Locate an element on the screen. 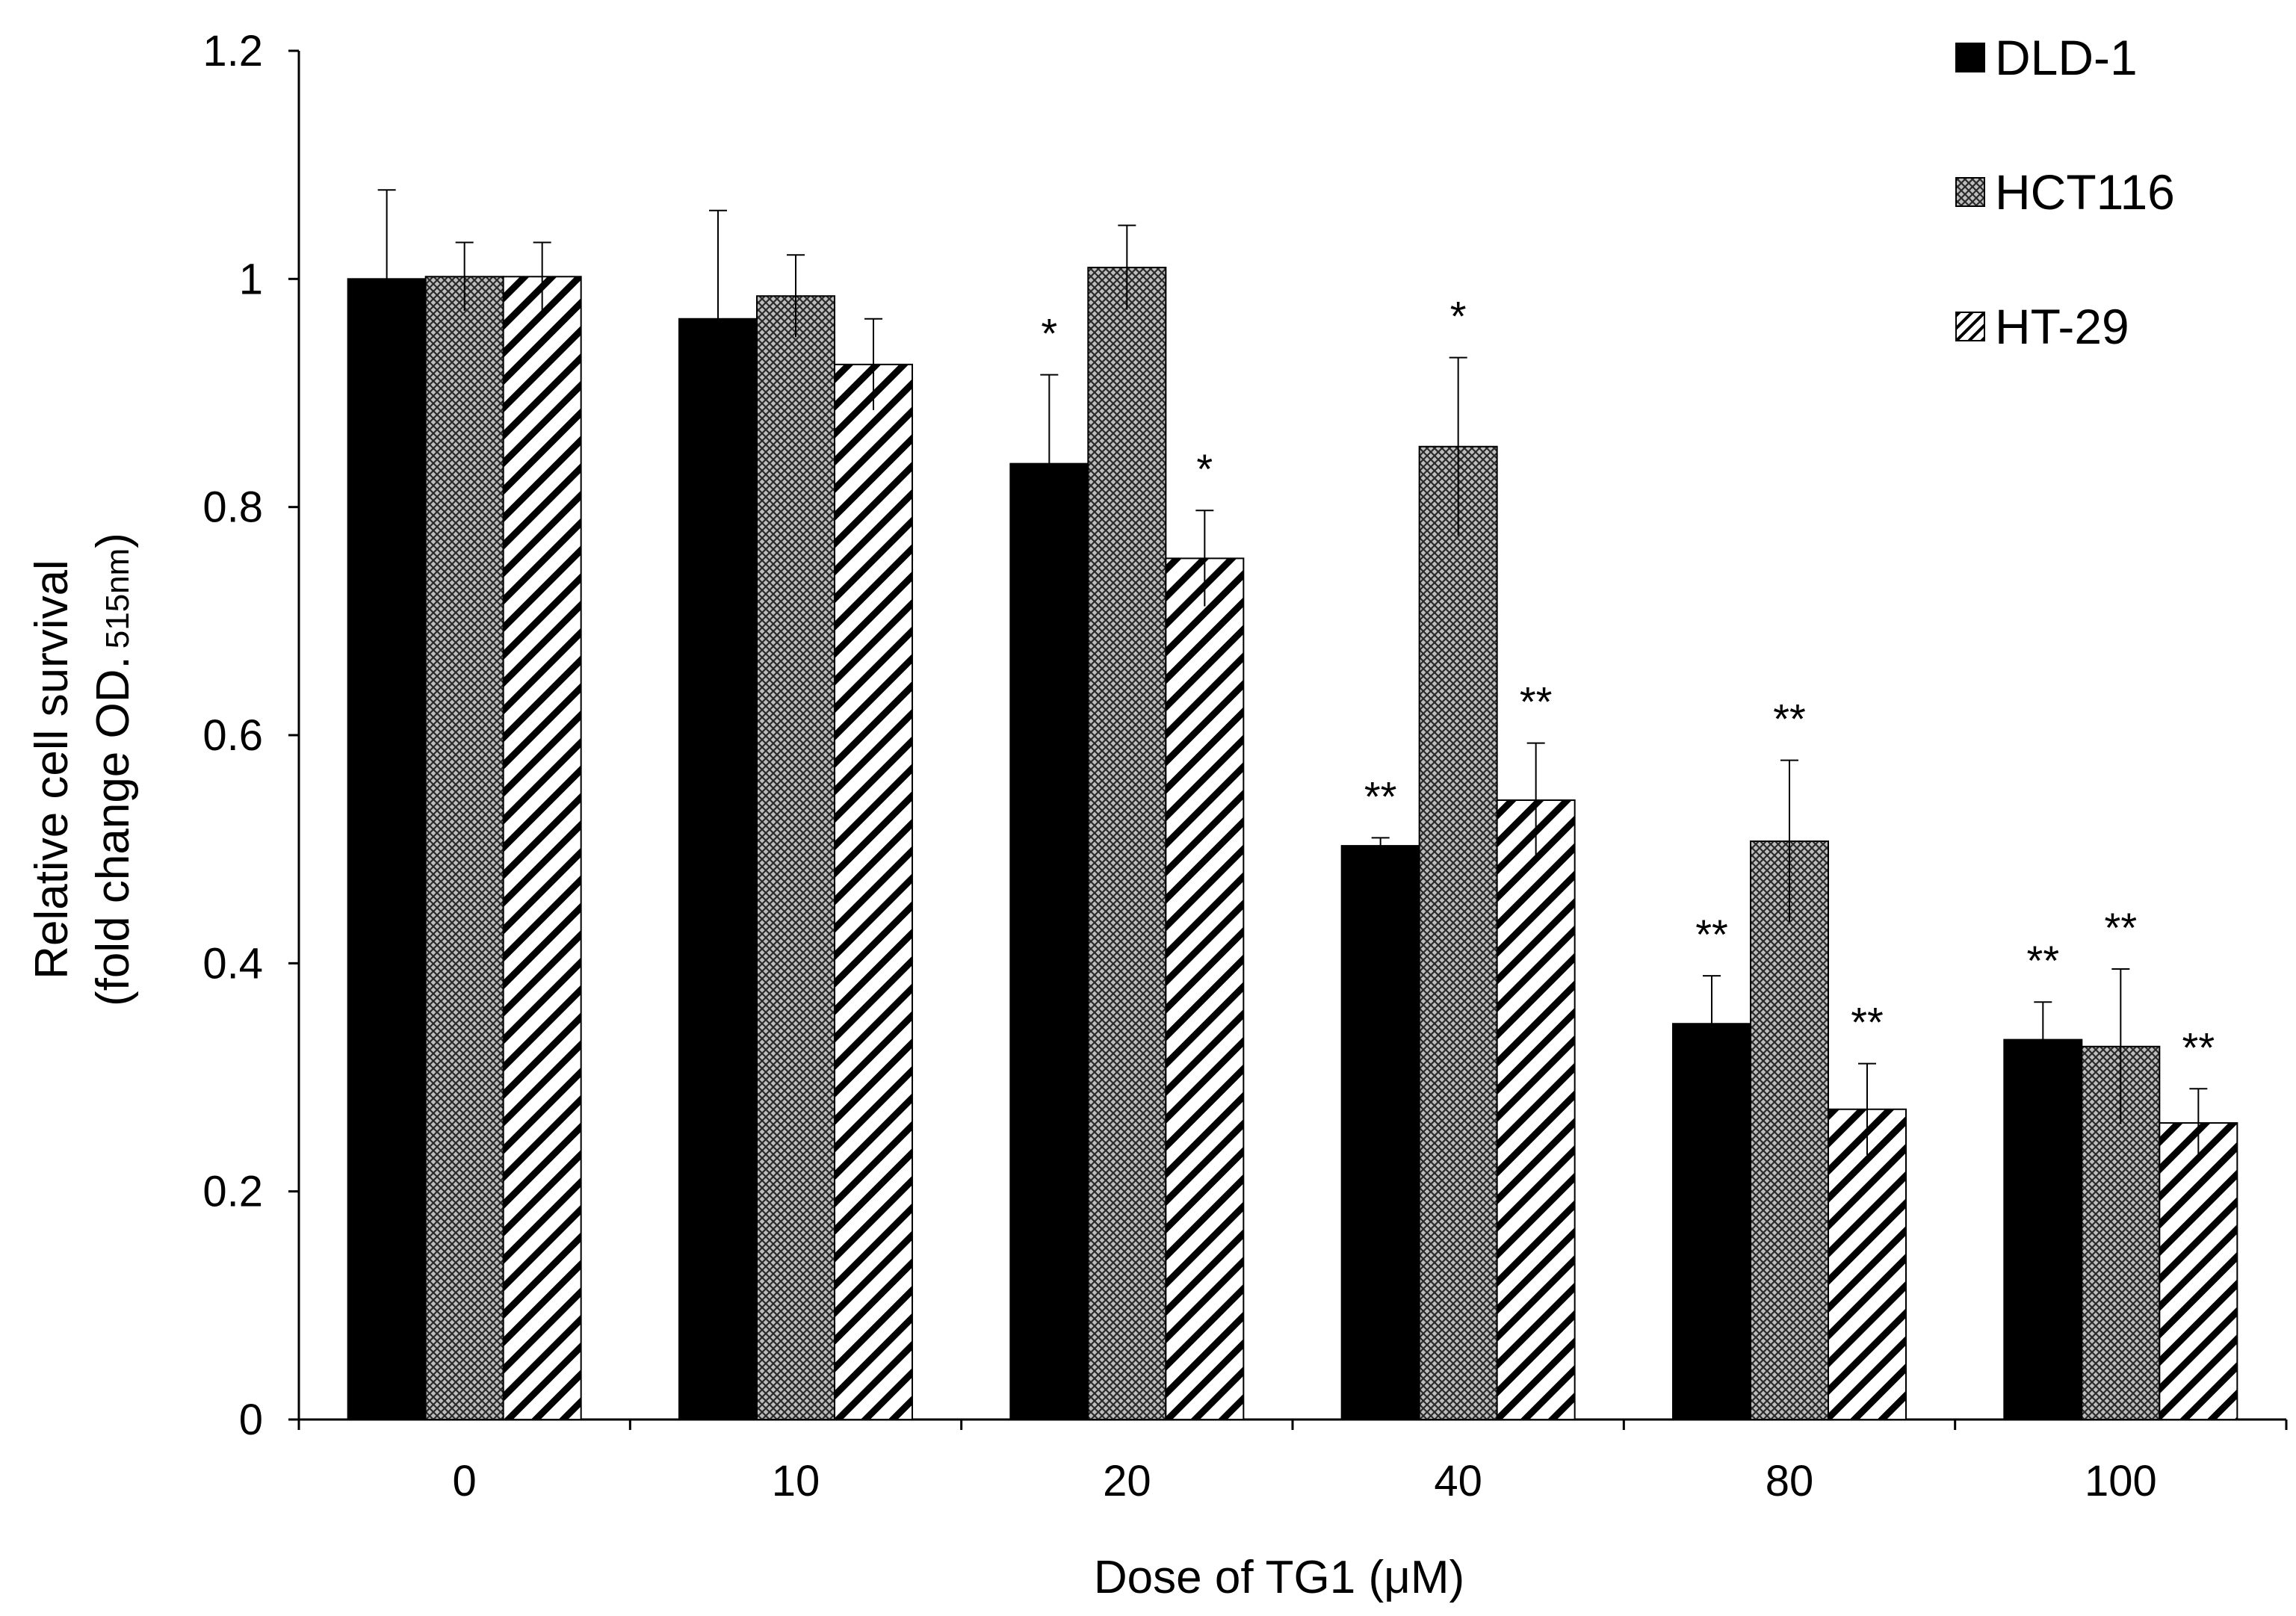  y-axis-title-line1: Relative cell survival is located at coordinates (52, 769).